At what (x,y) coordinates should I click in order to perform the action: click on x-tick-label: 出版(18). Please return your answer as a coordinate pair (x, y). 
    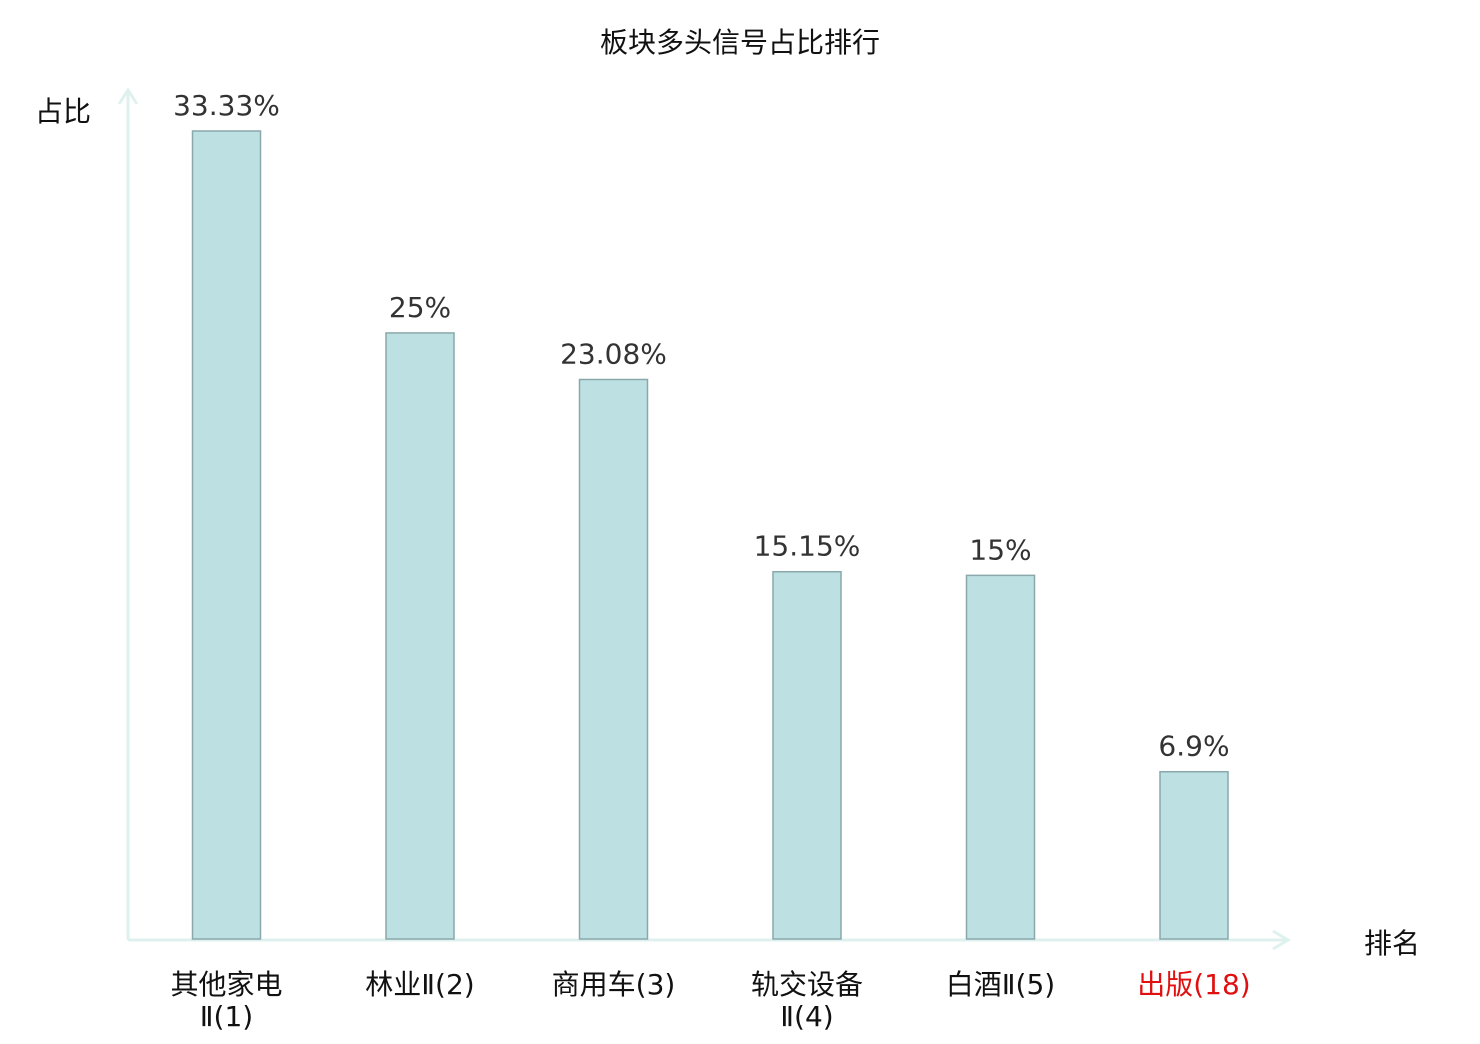
    Looking at the image, I should click on (1193, 984).